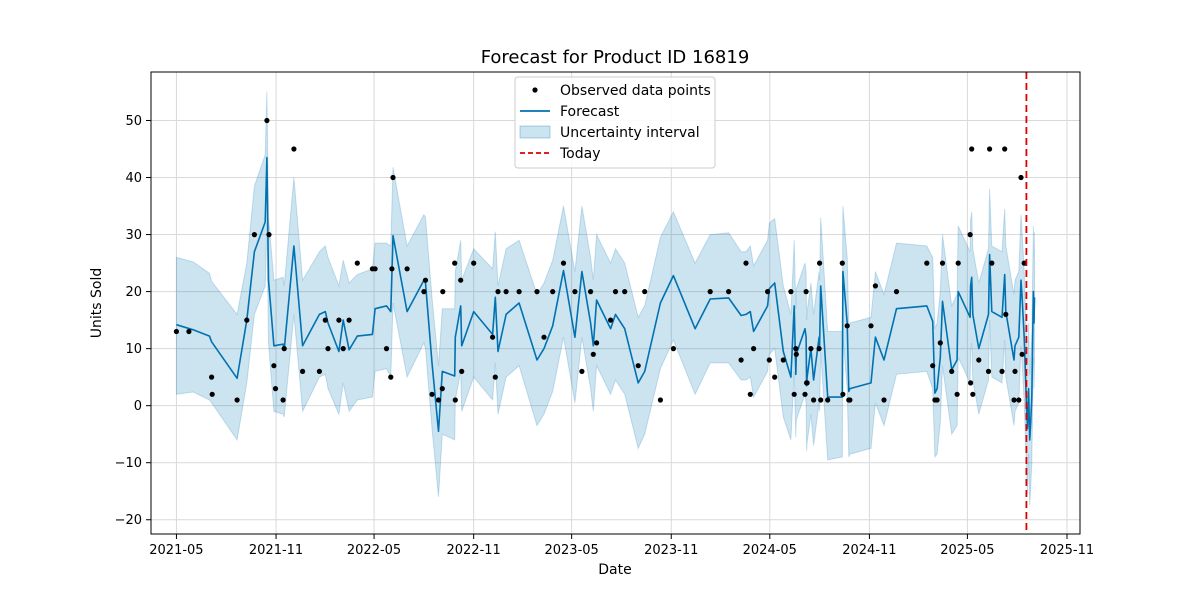  Describe the element at coordinates (580, 154) in the screenshot. I see `legend-label: Today` at that location.